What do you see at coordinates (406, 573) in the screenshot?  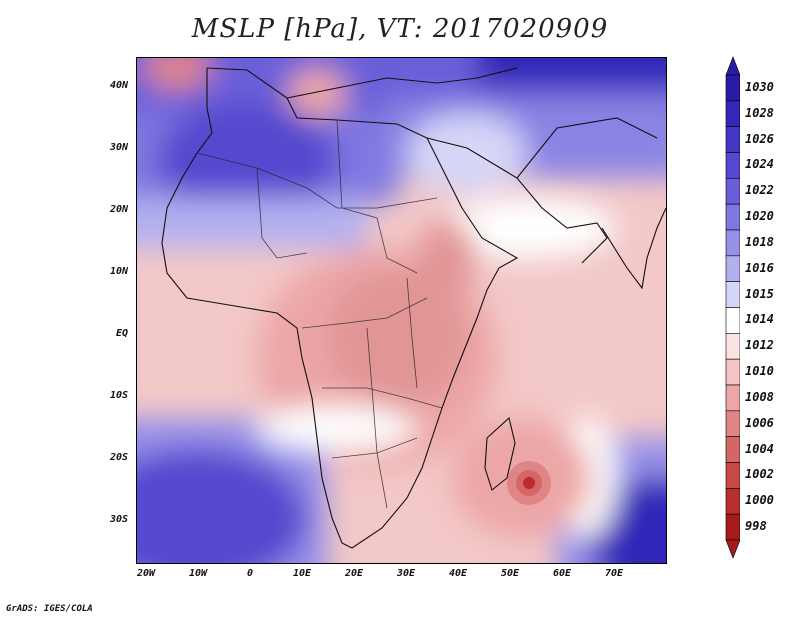 I see `lon-label-30e: 30E` at bounding box center [406, 573].